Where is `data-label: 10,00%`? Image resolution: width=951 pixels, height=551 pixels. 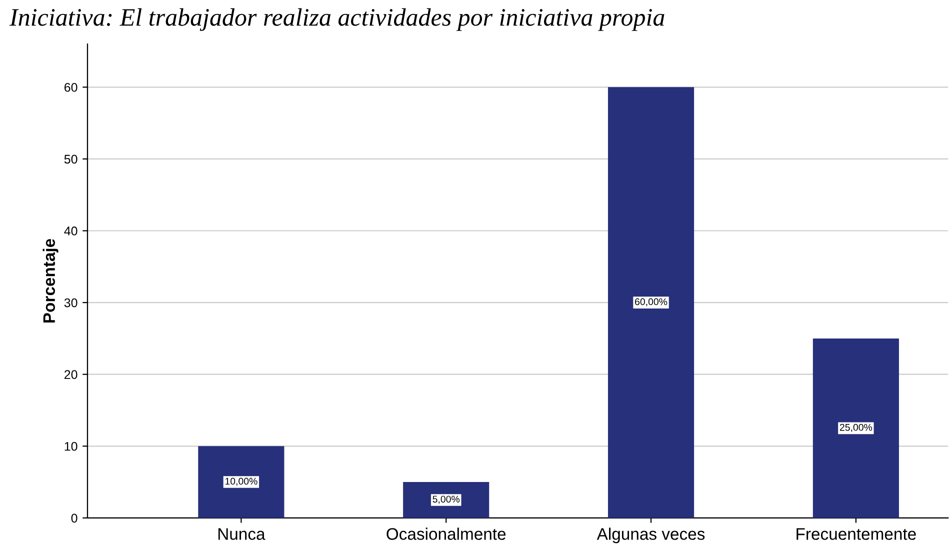
data-label: 10,00% is located at coordinates (241, 482).